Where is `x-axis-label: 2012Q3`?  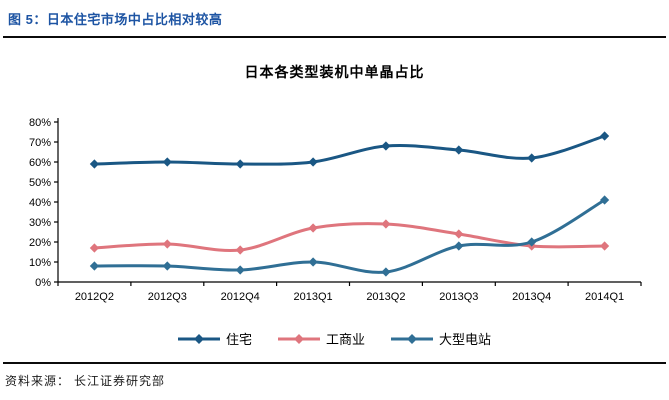 x-axis-label: 2012Q3 is located at coordinates (167, 297).